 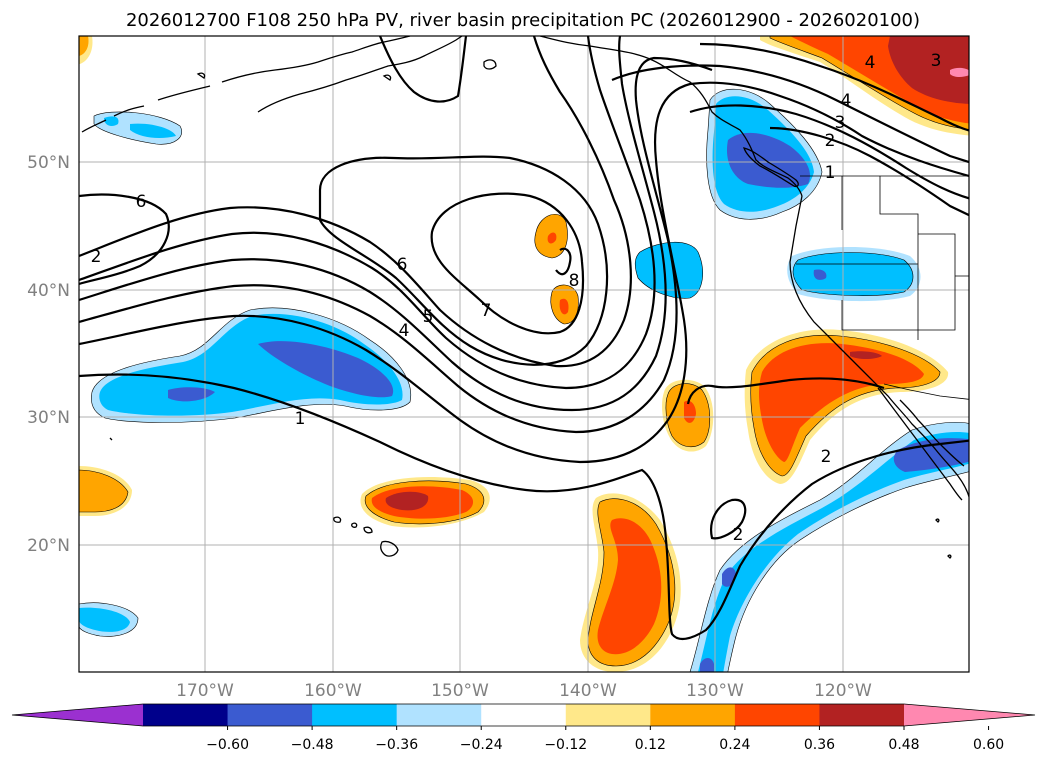 What do you see at coordinates (853, 274) in the screenshot?
I see `blue-125w-mid` at bounding box center [853, 274].